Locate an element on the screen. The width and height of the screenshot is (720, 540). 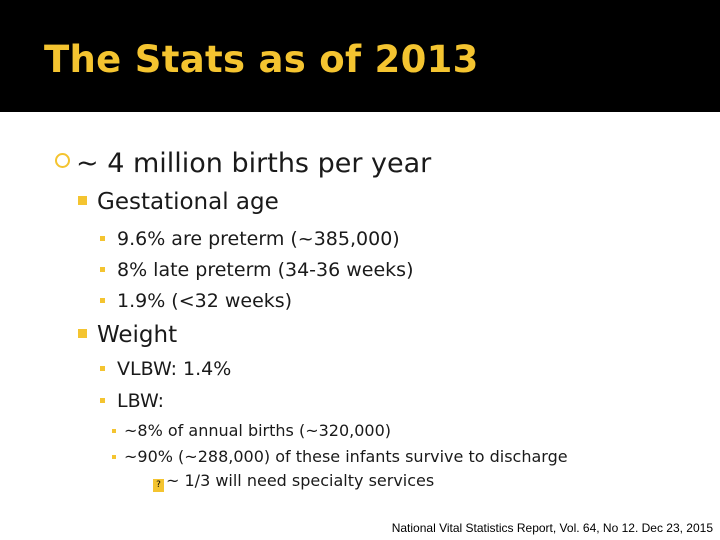
bullet-main-text: ~ 4 million births per year is located at coordinates (254, 163).